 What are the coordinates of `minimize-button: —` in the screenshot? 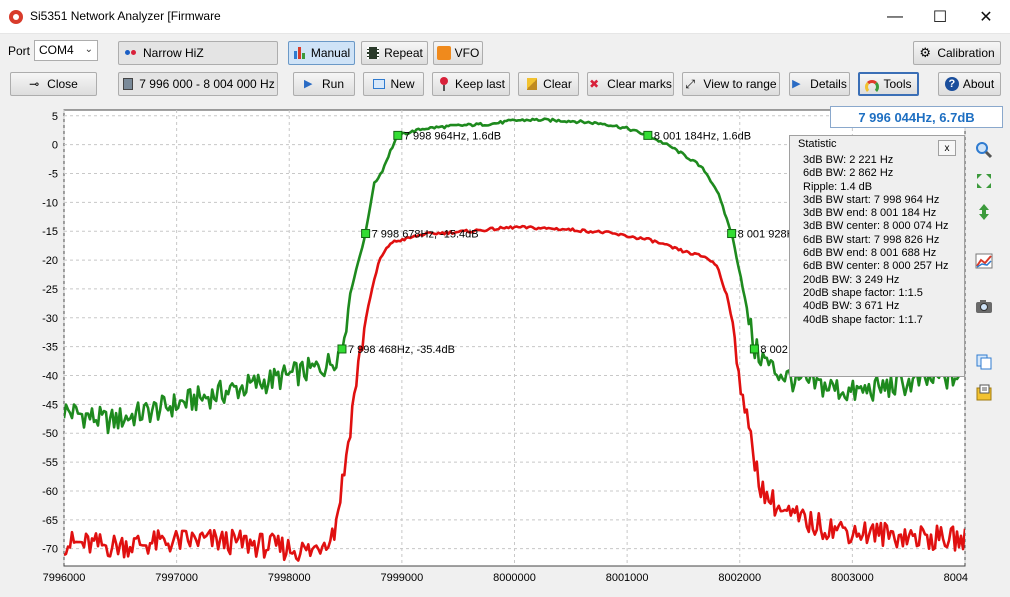 It's located at (895, 16).